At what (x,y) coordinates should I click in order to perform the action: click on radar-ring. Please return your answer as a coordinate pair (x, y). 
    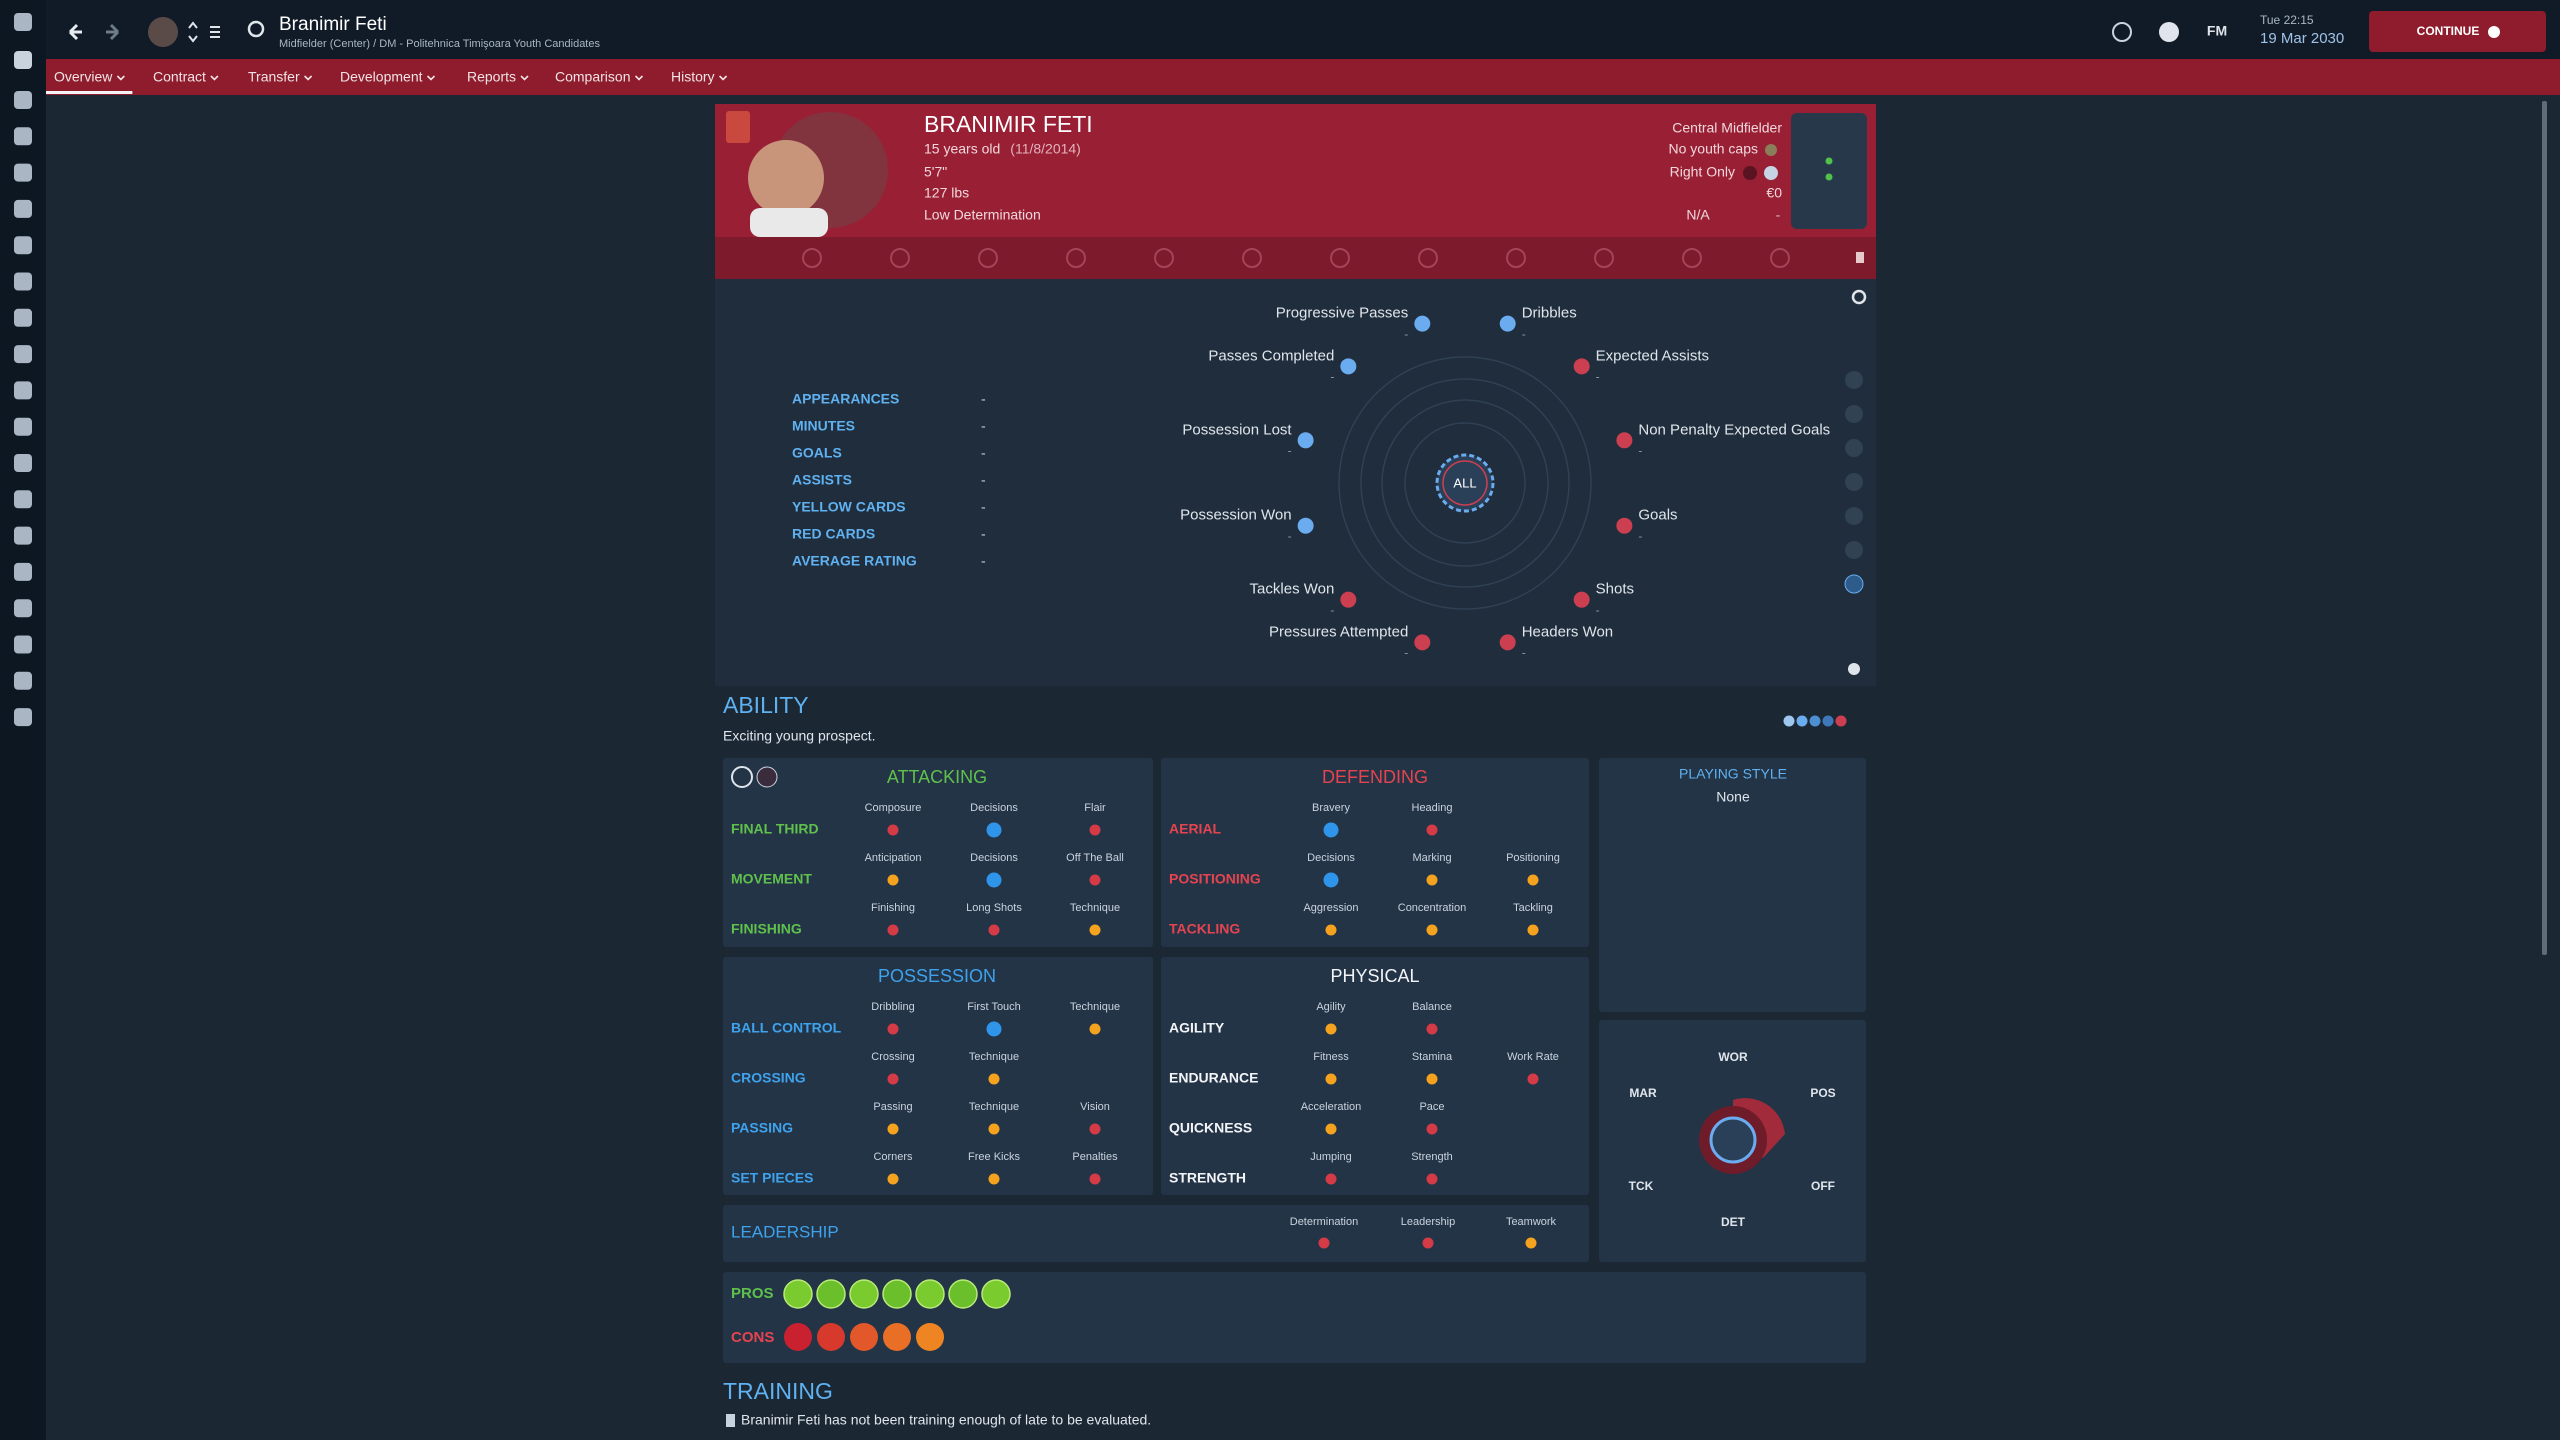
    Looking at the image, I should click on (1465, 483).